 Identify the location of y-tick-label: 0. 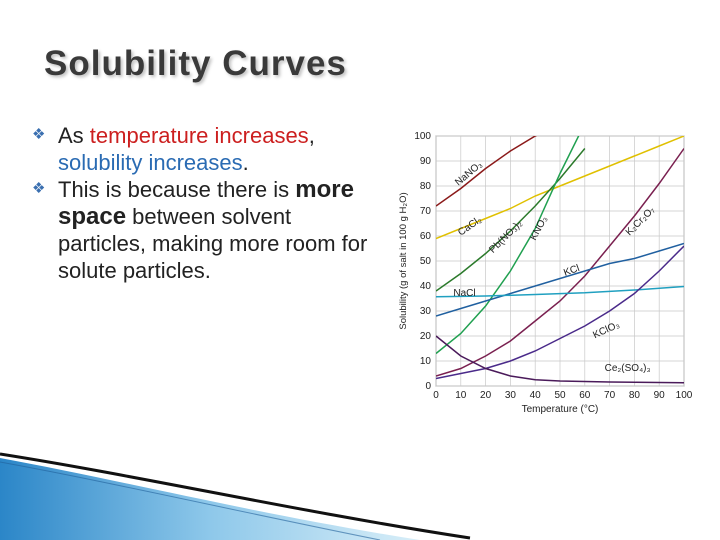
(428, 386).